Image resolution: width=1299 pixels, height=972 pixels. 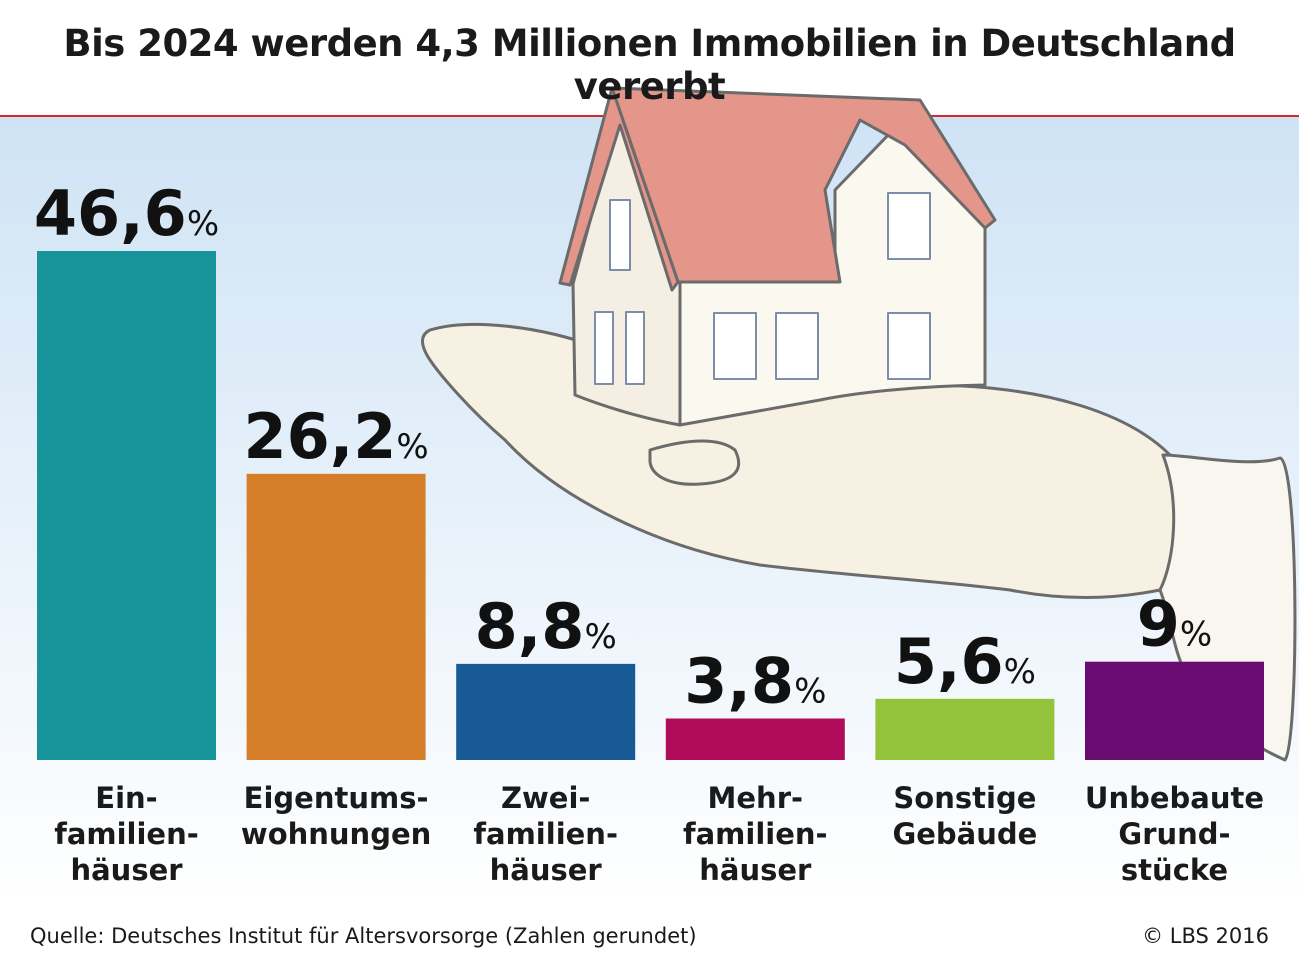 I want to click on category-label-2: Eigentums-wohnungen, so click(x=336, y=816).